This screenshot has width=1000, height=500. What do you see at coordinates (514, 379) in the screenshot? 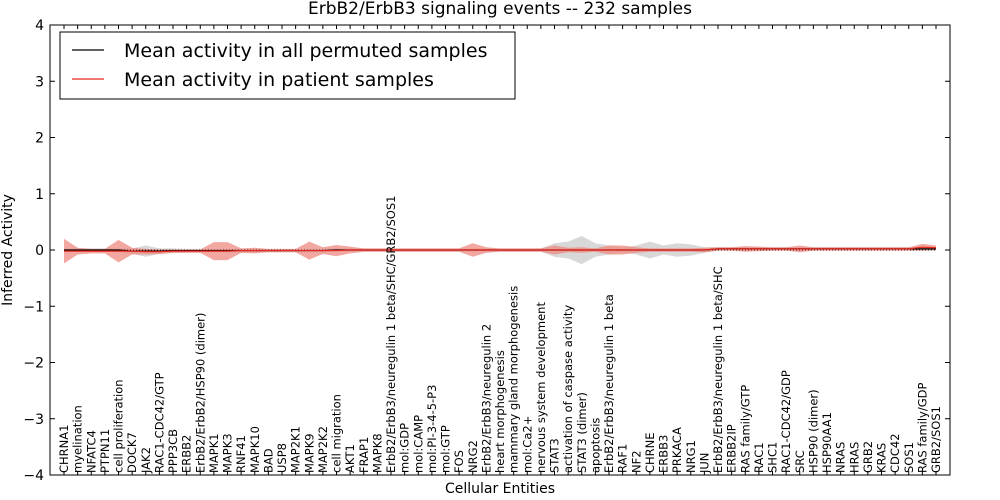
I see `category-label: mammary gland morphogenesis` at bounding box center [514, 379].